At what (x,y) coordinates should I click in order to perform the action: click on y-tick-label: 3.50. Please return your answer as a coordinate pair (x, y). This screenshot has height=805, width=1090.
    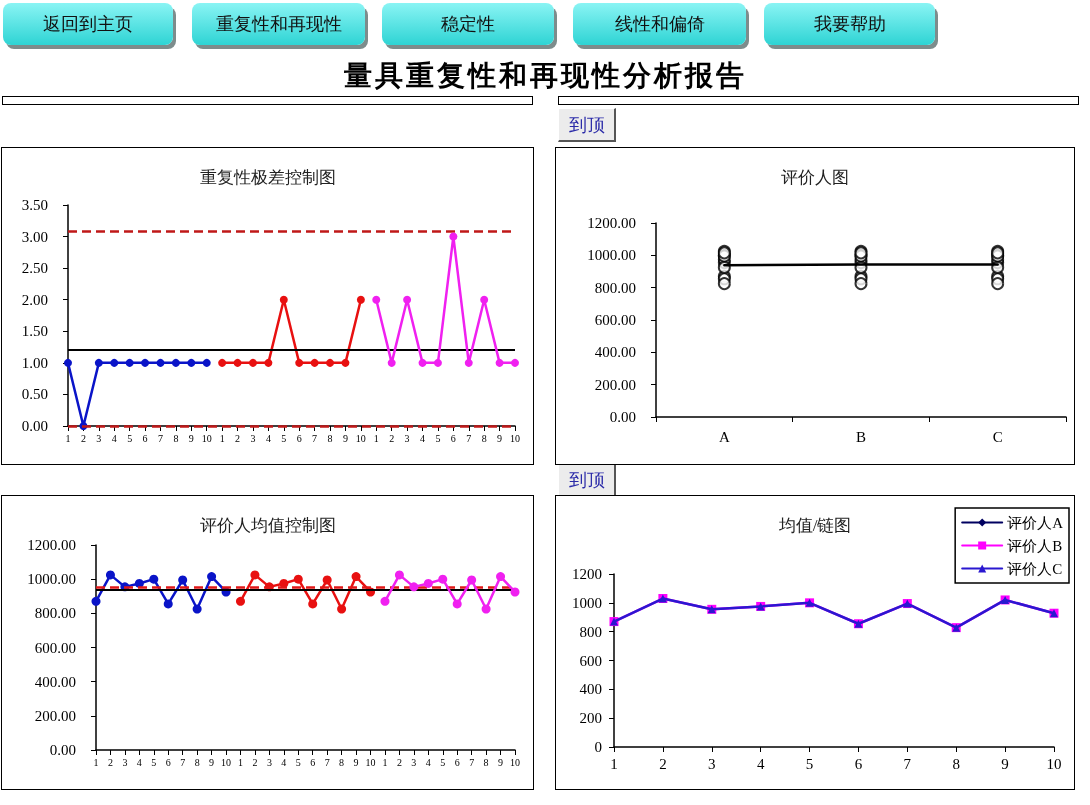
    Looking at the image, I should click on (34, 205).